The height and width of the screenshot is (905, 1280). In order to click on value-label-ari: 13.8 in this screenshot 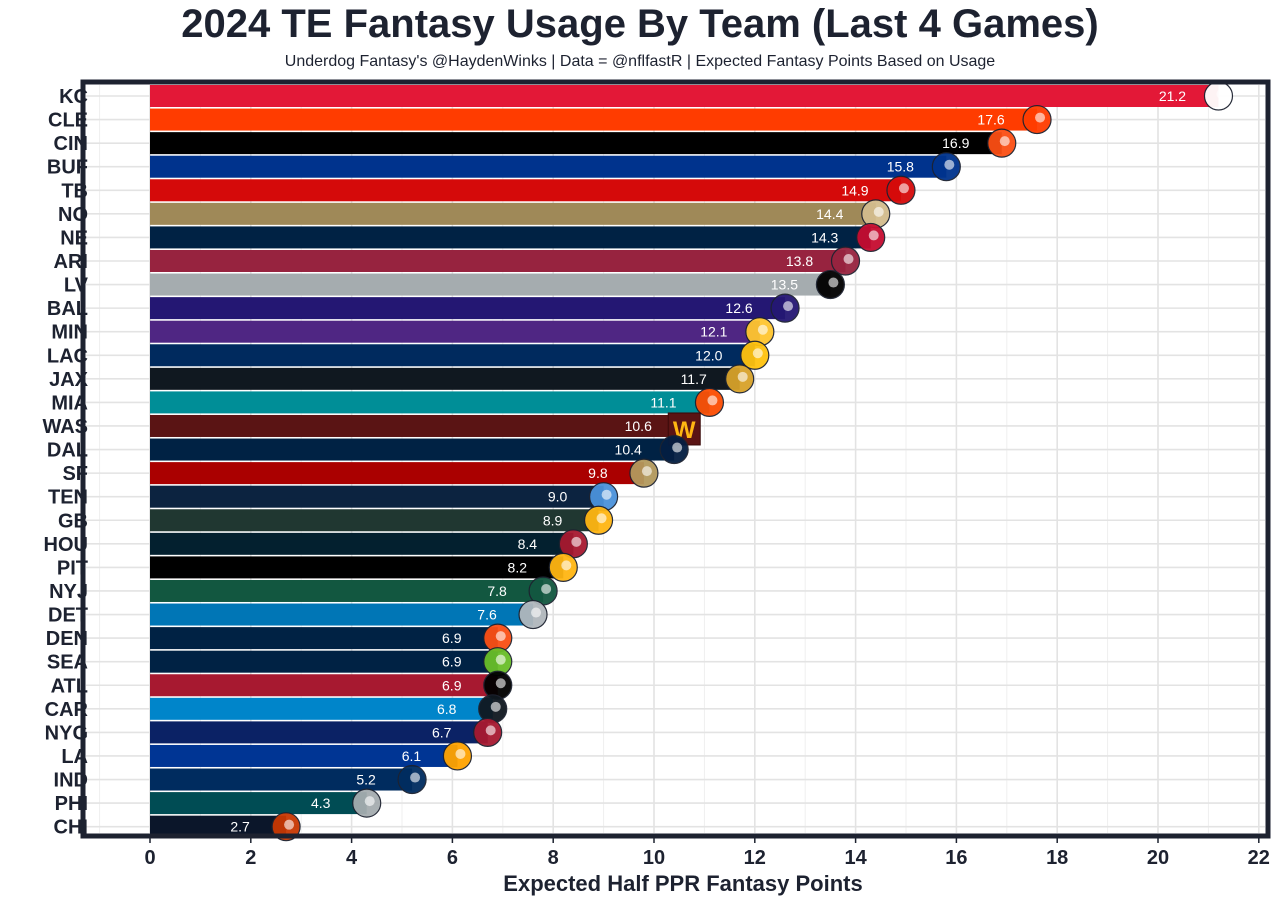, I will do `click(799, 261)`.